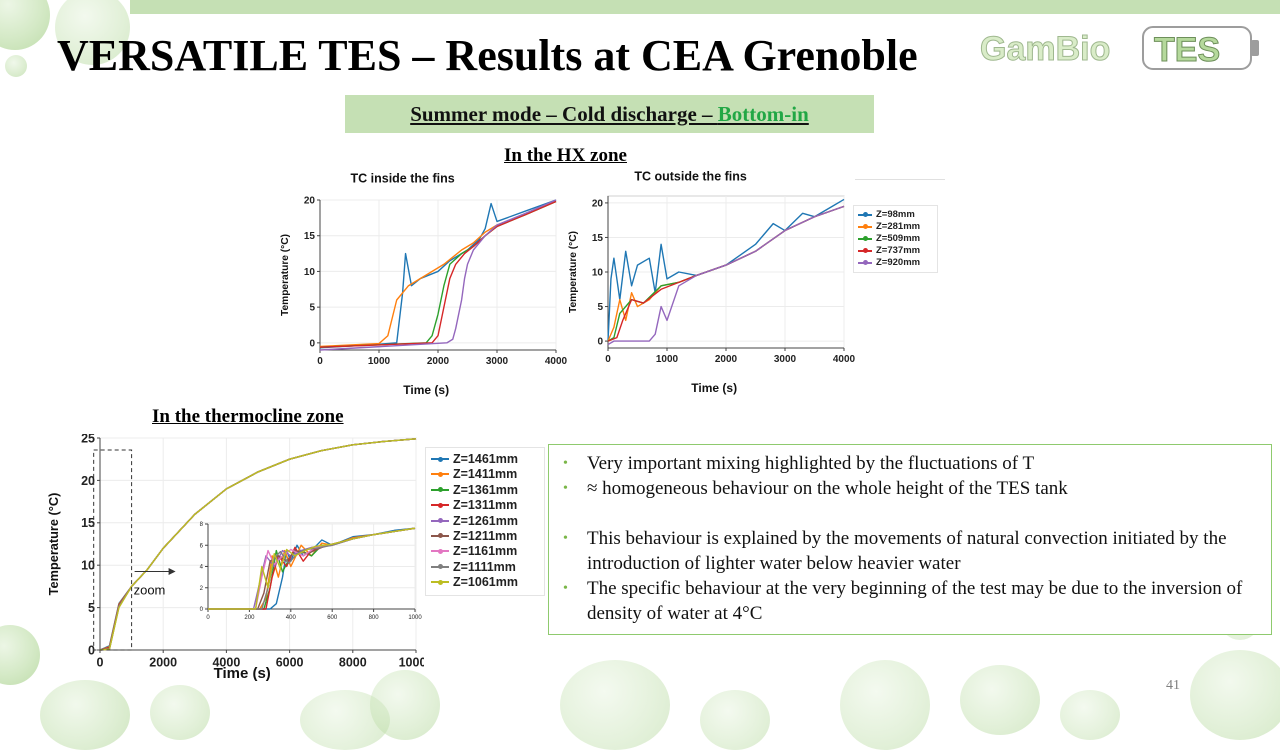  I want to click on chart-title: TC inside the fins, so click(403, 179).